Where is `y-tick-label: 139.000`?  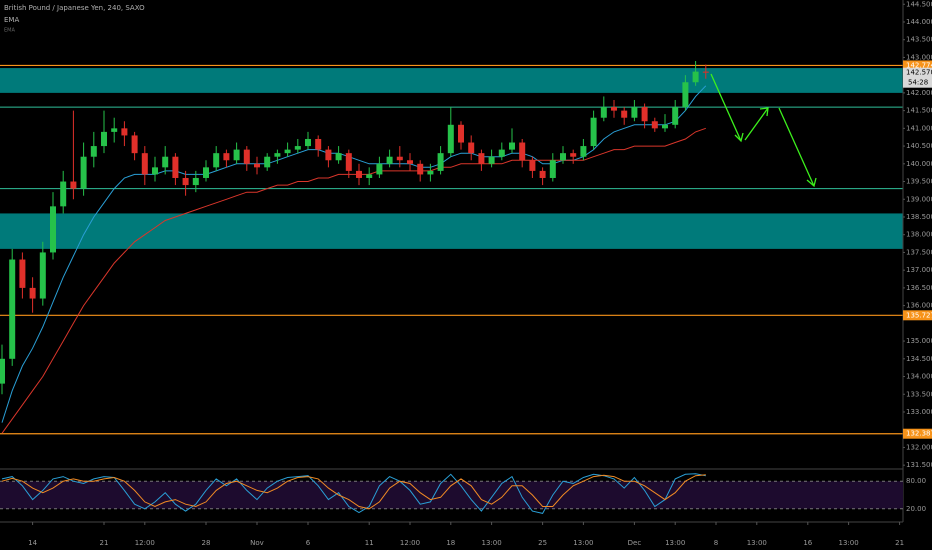
y-tick-label: 139.000 is located at coordinates (919, 199).